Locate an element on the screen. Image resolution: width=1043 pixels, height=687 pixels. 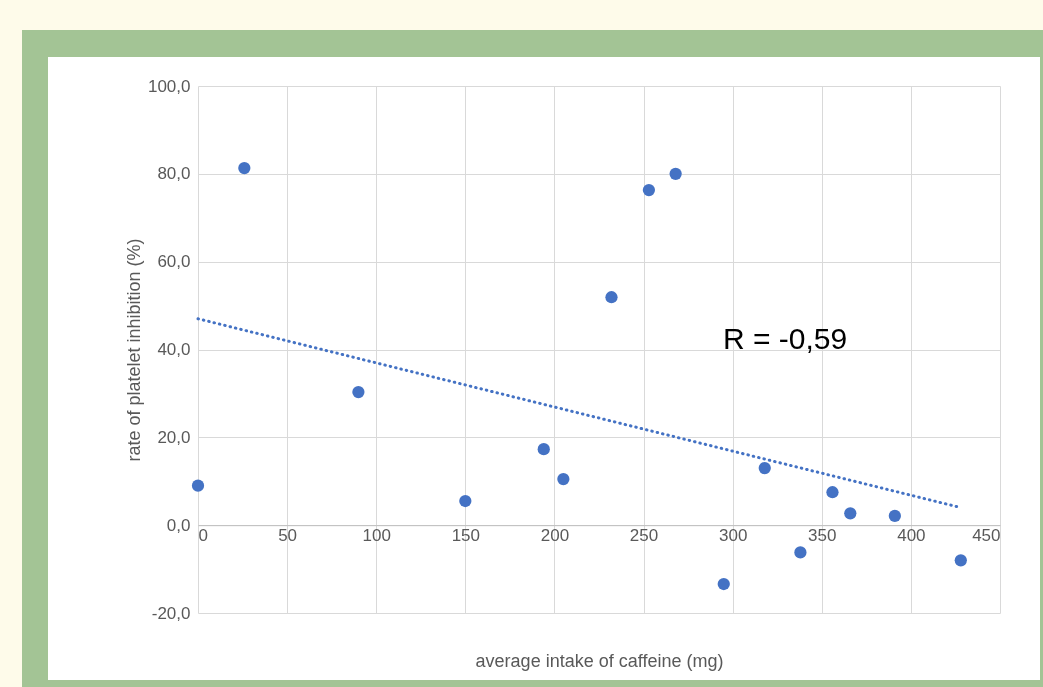
x-tick-label: 250 is located at coordinates (644, 535).